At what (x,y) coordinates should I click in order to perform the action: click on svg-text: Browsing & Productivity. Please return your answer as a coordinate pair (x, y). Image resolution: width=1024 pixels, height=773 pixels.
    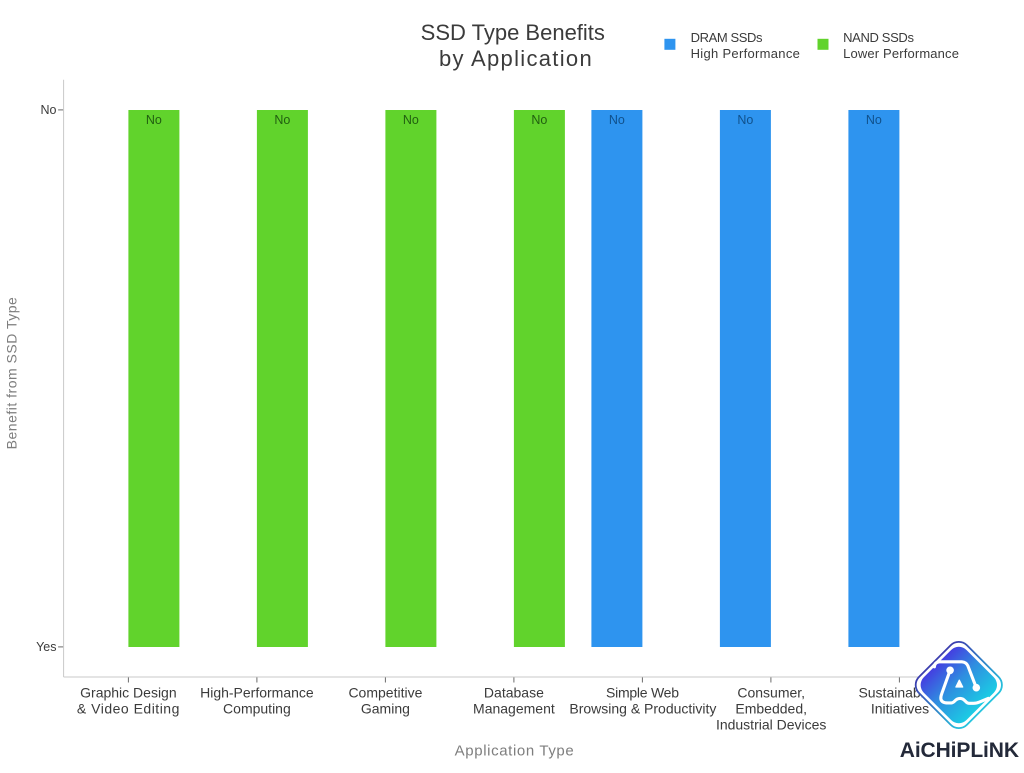
    Looking at the image, I should click on (642, 709).